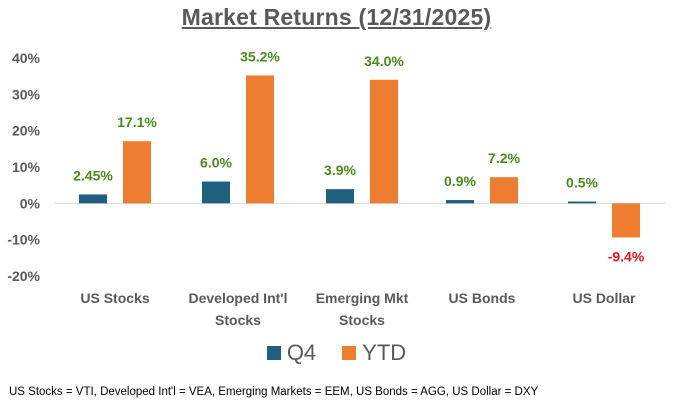 Image resolution: width=673 pixels, height=411 pixels. I want to click on data-label-q4: 3.9%, so click(340, 170).